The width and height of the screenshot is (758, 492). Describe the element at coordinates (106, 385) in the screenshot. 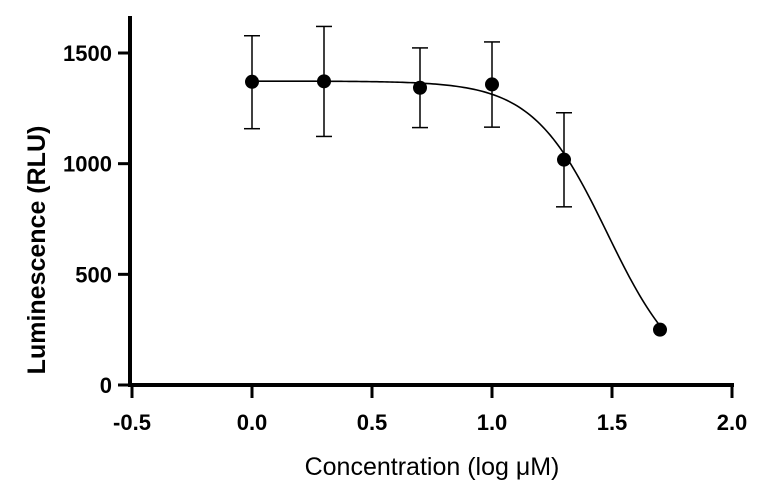

I see `y-tick-label: 0` at that location.